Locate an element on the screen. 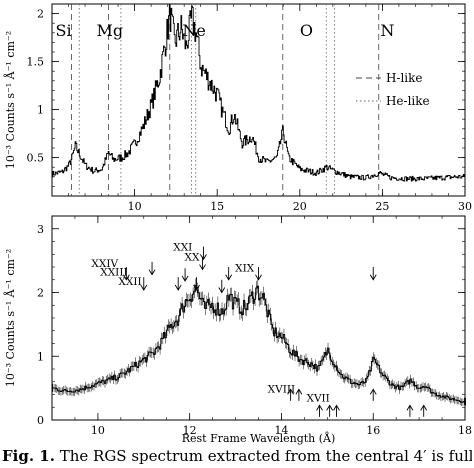 Image resolution: width=474 pixels, height=468 pixels. element-label-n: N is located at coordinates (387, 30).